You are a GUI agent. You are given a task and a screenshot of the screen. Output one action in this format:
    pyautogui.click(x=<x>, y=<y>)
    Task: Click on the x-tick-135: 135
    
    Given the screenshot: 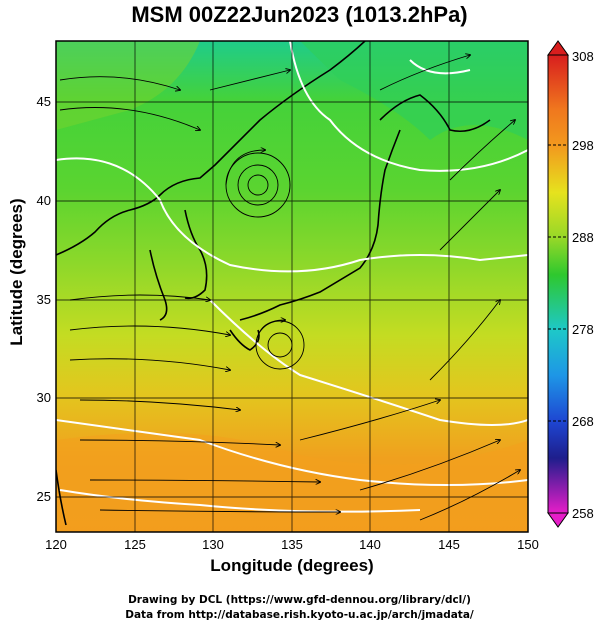 What is the action you would take?
    pyautogui.click(x=292, y=544)
    